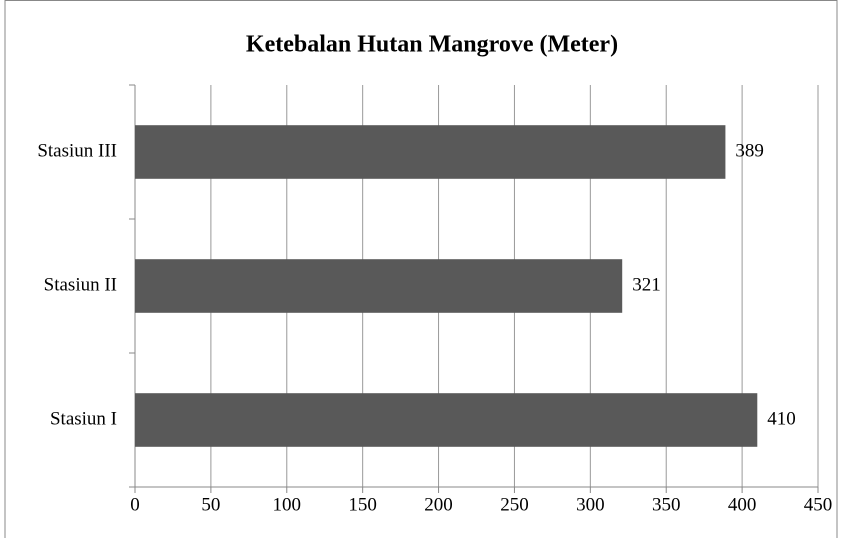 This screenshot has height=538, width=842. I want to click on x-tick-label: 200, so click(438, 504).